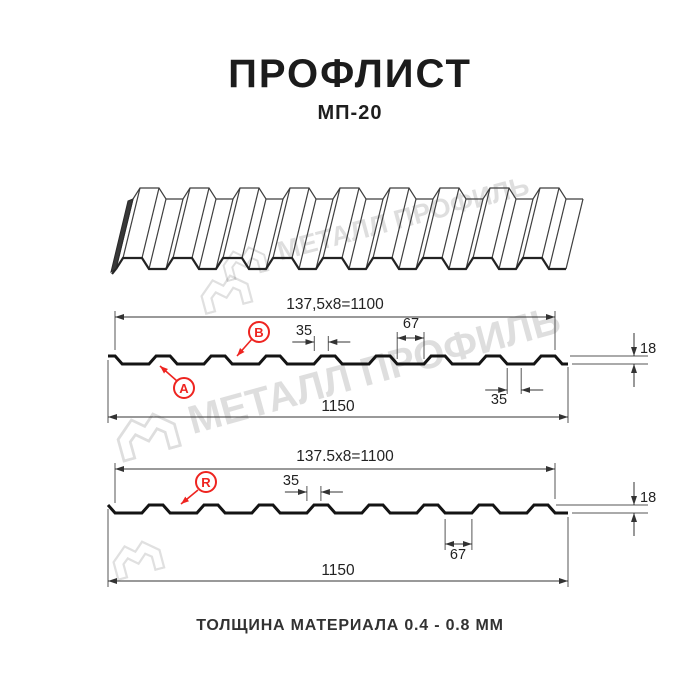 The image size is (700, 700). What do you see at coordinates (411, 324) in the screenshot?
I see `dim-pan-1: 67` at bounding box center [411, 324].